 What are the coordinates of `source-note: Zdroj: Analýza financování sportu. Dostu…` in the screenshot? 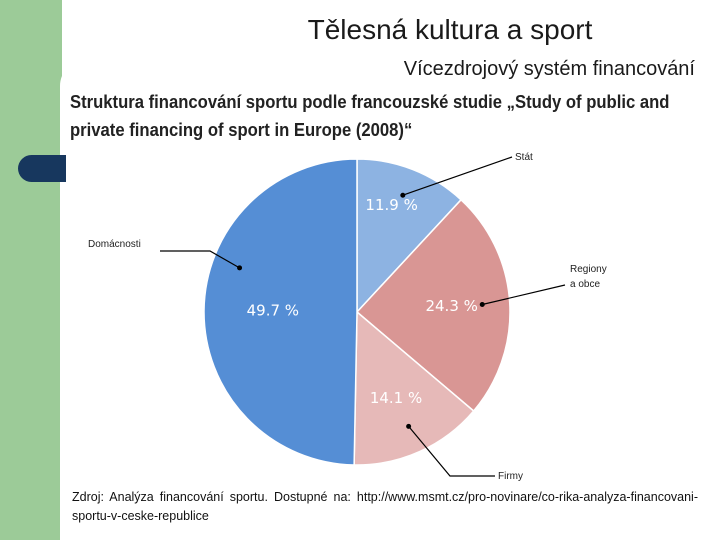 It's located at (385, 506).